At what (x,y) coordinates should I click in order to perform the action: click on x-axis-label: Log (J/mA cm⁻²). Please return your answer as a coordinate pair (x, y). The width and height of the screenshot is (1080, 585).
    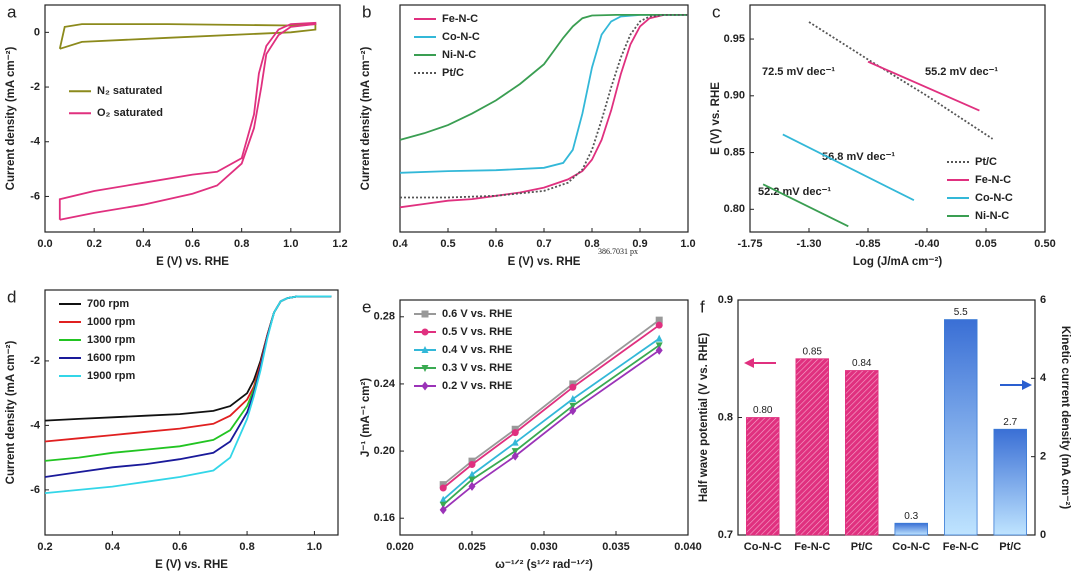
    Looking at the image, I should click on (898, 262).